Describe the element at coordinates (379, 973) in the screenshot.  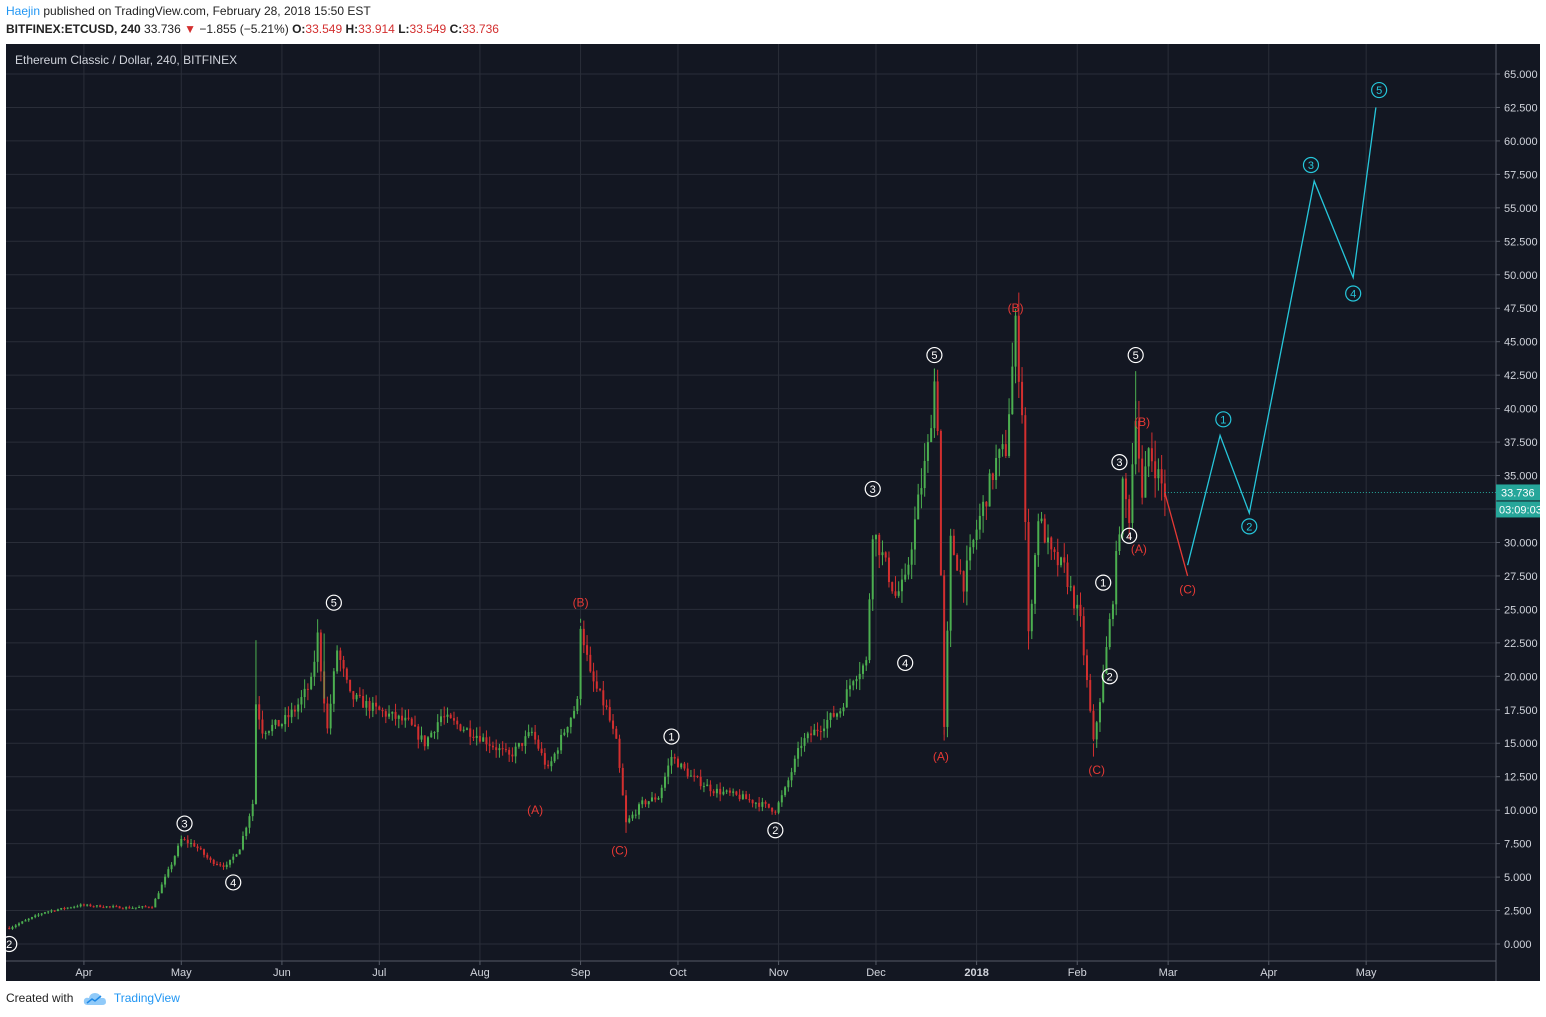
I see `time-tick-label: Jul` at that location.